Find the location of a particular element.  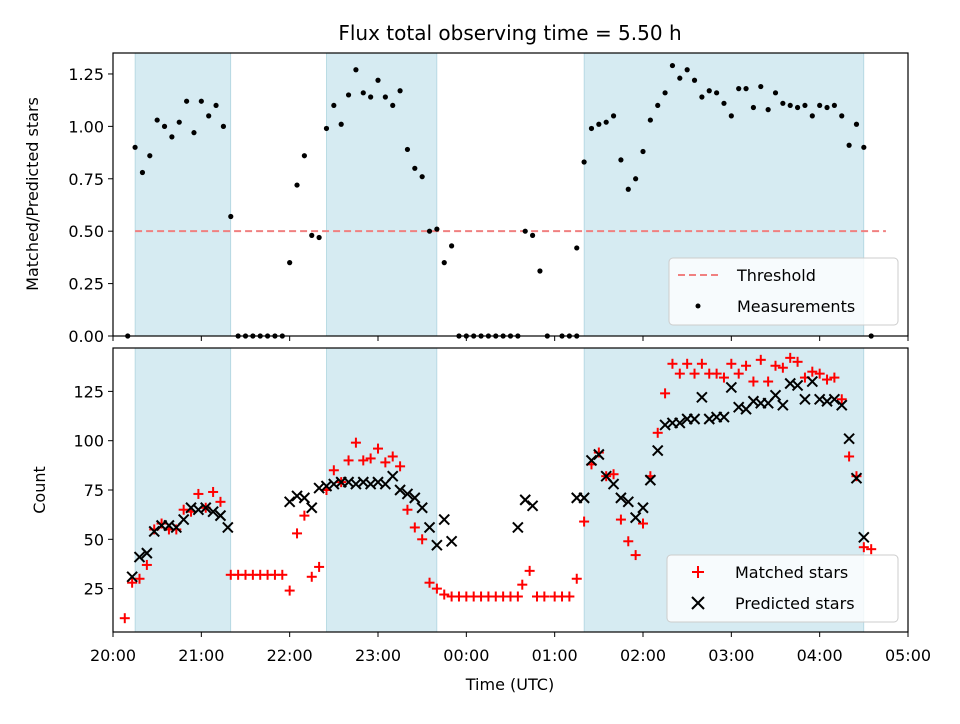

y-tick-label: 0.50 is located at coordinates (86, 231).